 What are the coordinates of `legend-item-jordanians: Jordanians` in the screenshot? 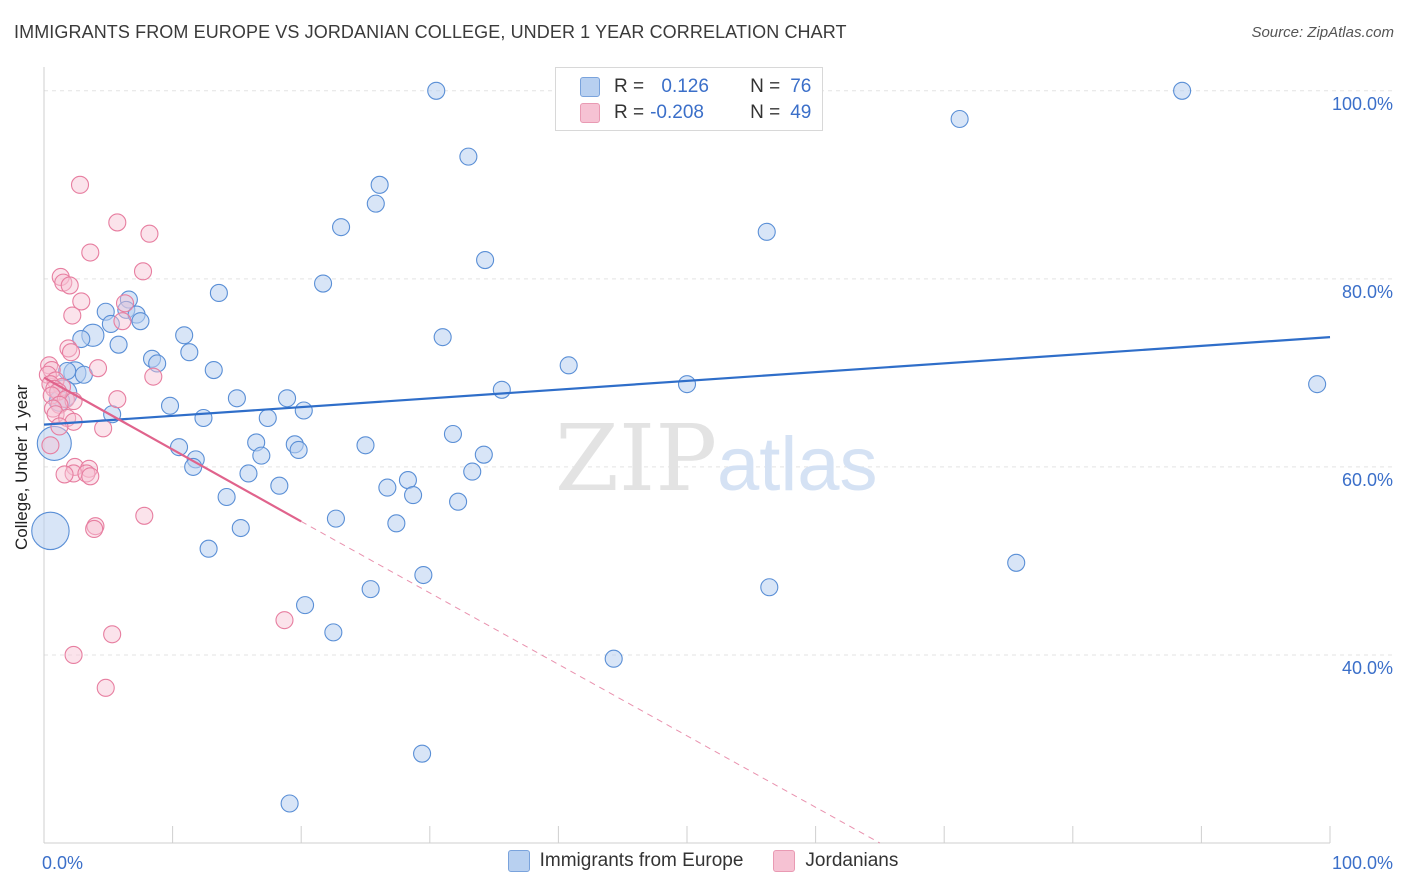 It's located at (835, 861).